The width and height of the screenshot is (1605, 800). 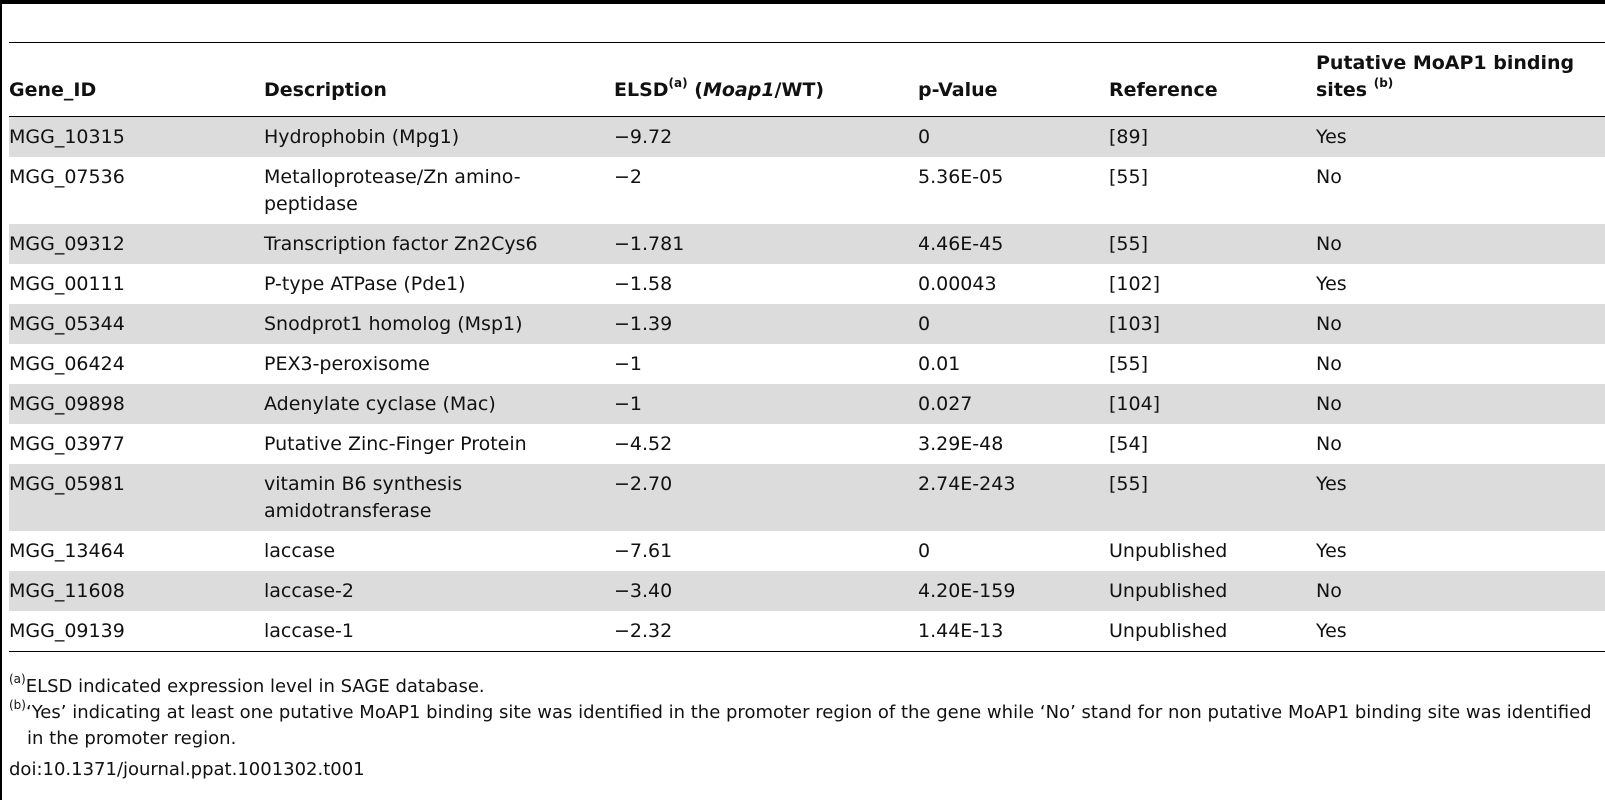 What do you see at coordinates (67, 631) in the screenshot?
I see `cell-gene-id: MGG_09139` at bounding box center [67, 631].